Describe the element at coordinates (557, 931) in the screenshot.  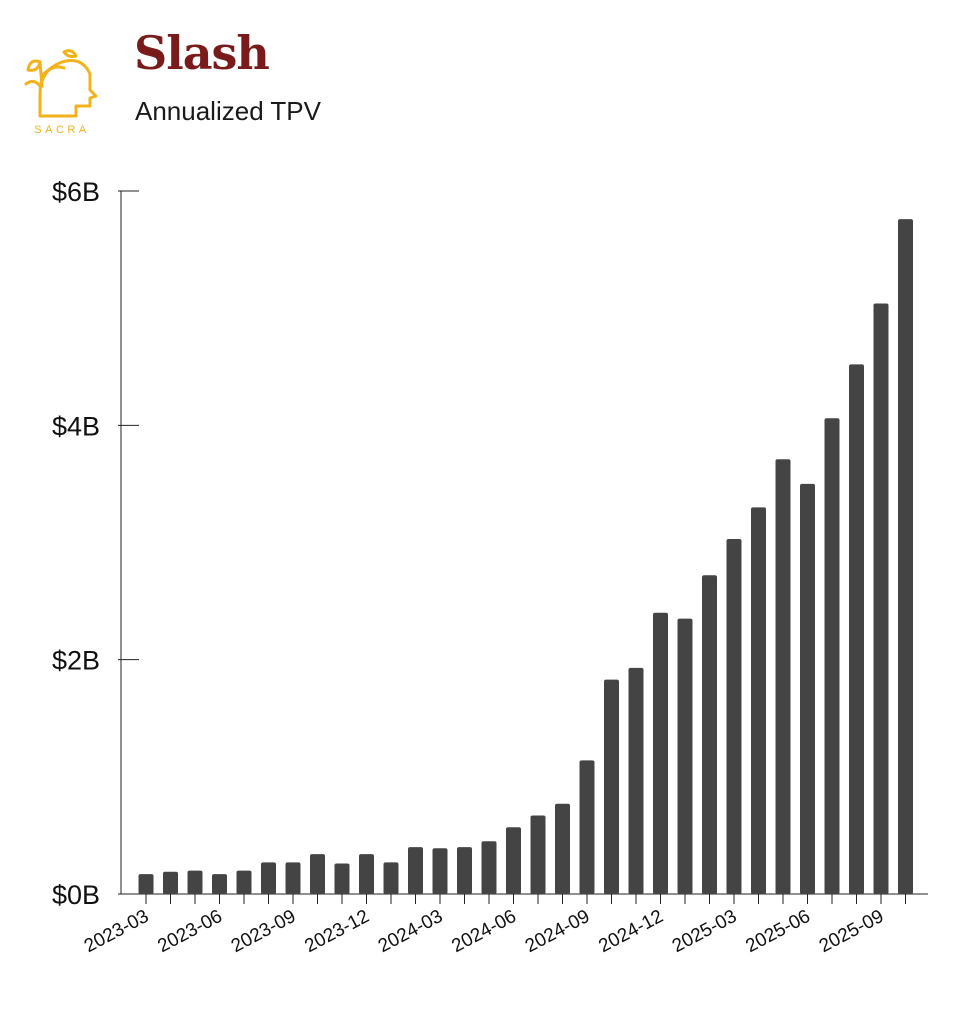
I see `x-tick-label: 2024-09` at that location.